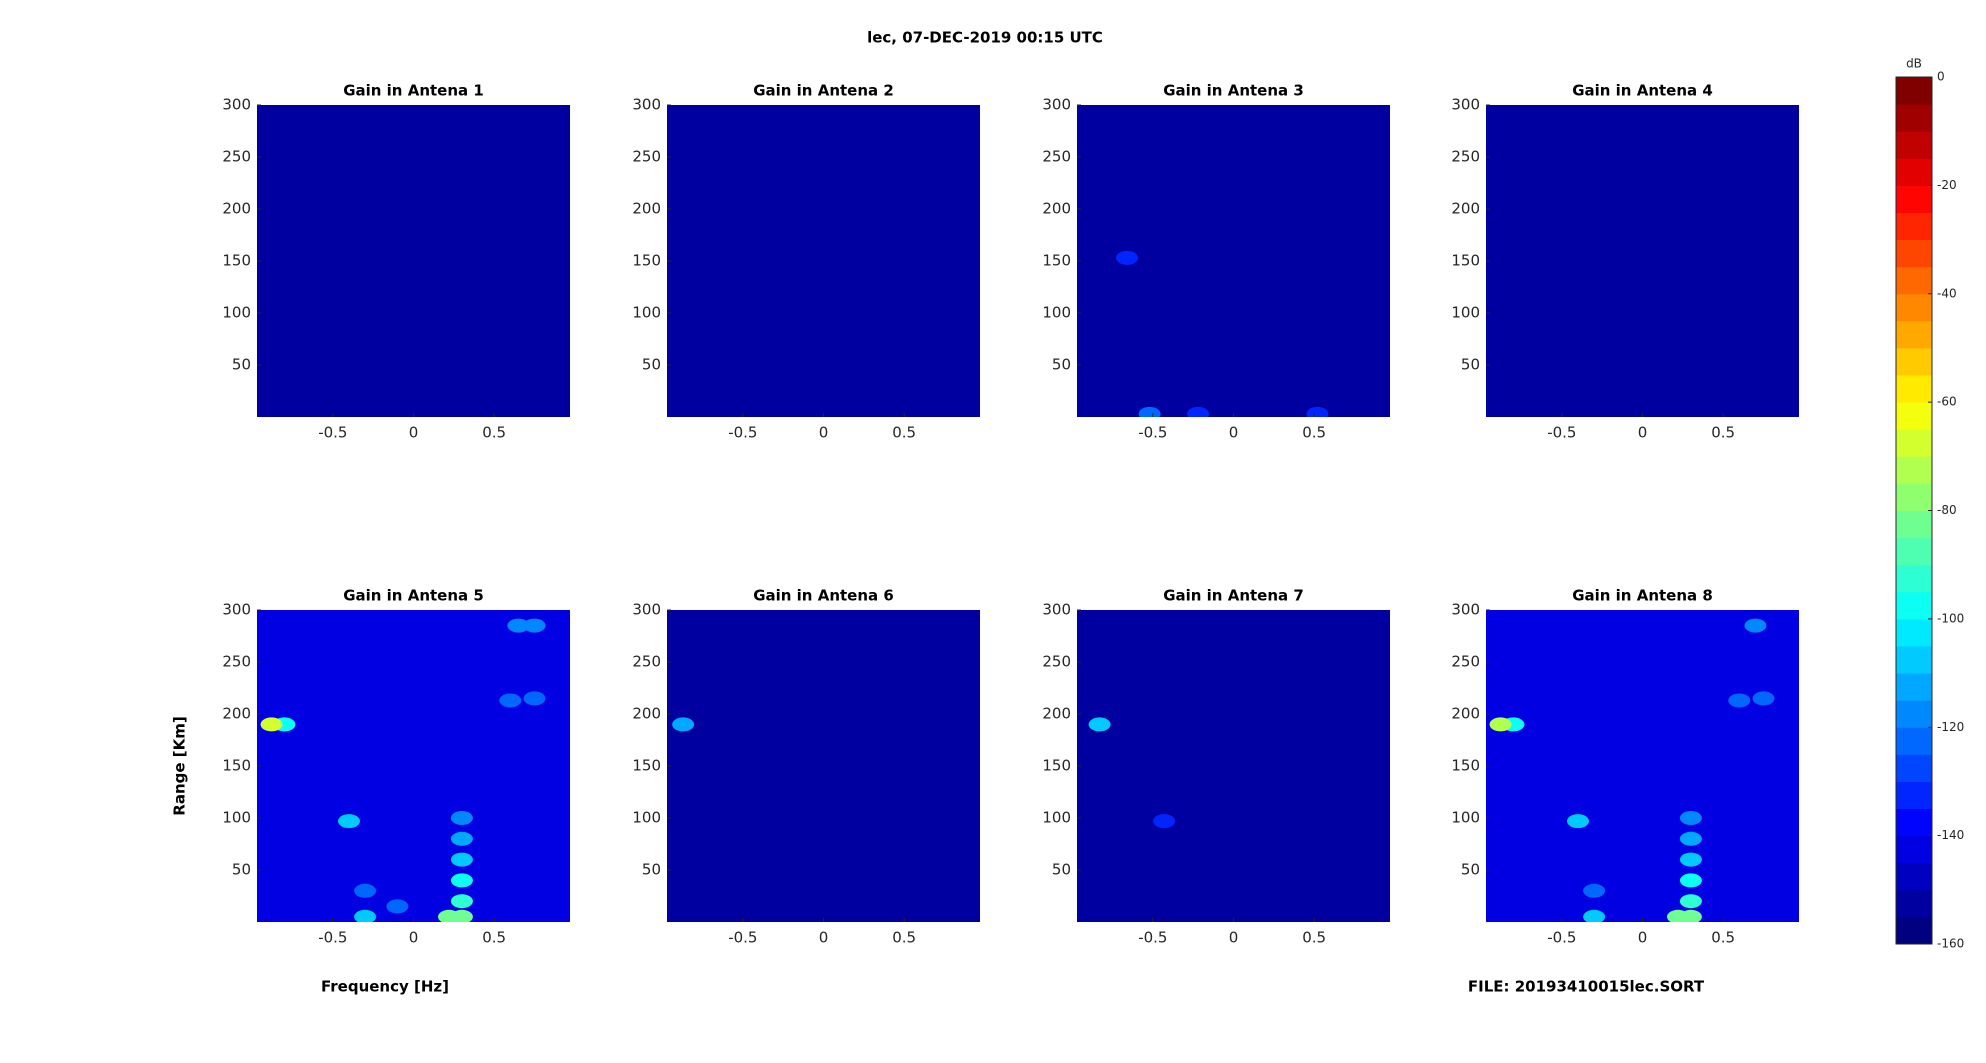 This screenshot has width=1986, height=1063. Describe the element at coordinates (1941, 77) in the screenshot. I see `colorbar-tick-label: 0` at that location.